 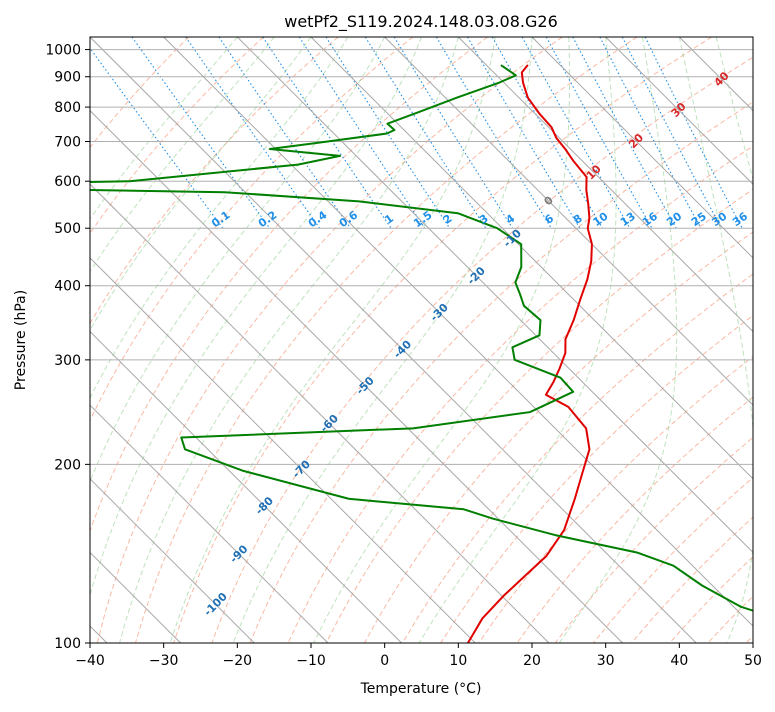 What do you see at coordinates (384, 661) in the screenshot?
I see `x-tick-label: 0` at bounding box center [384, 661].